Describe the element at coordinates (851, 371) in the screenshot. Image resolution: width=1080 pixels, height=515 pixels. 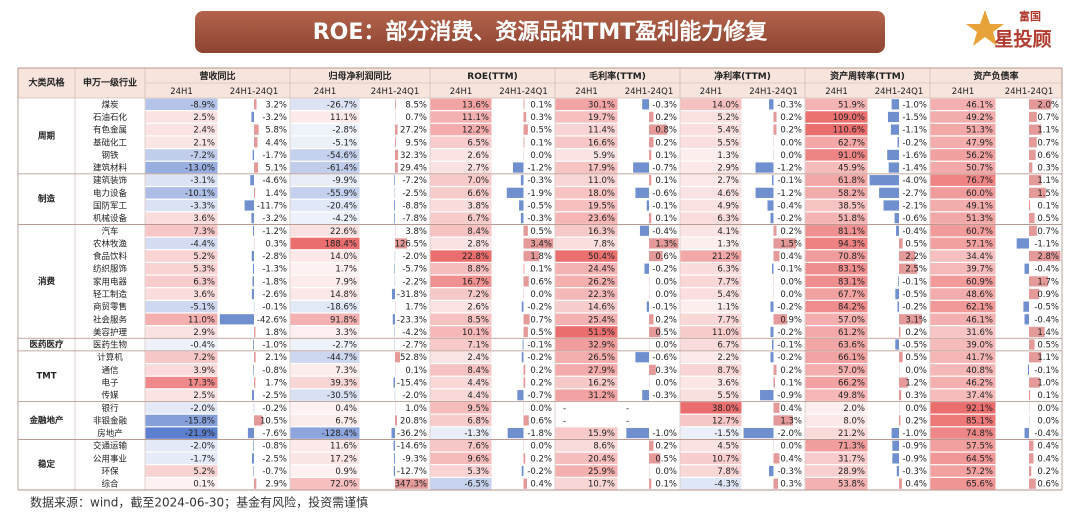
I see `cell-value: 57.0%` at that location.